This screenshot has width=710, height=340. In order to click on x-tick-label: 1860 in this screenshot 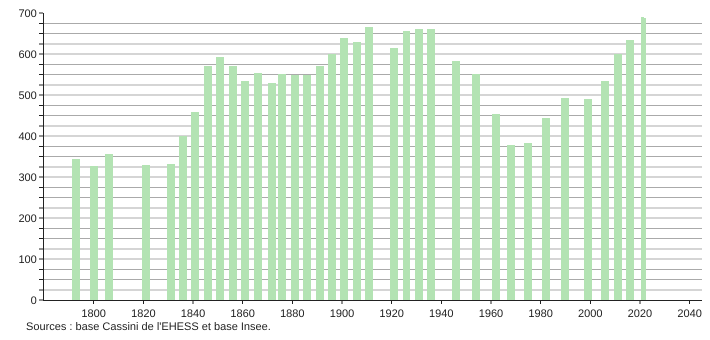, I will do `click(242, 314)`.